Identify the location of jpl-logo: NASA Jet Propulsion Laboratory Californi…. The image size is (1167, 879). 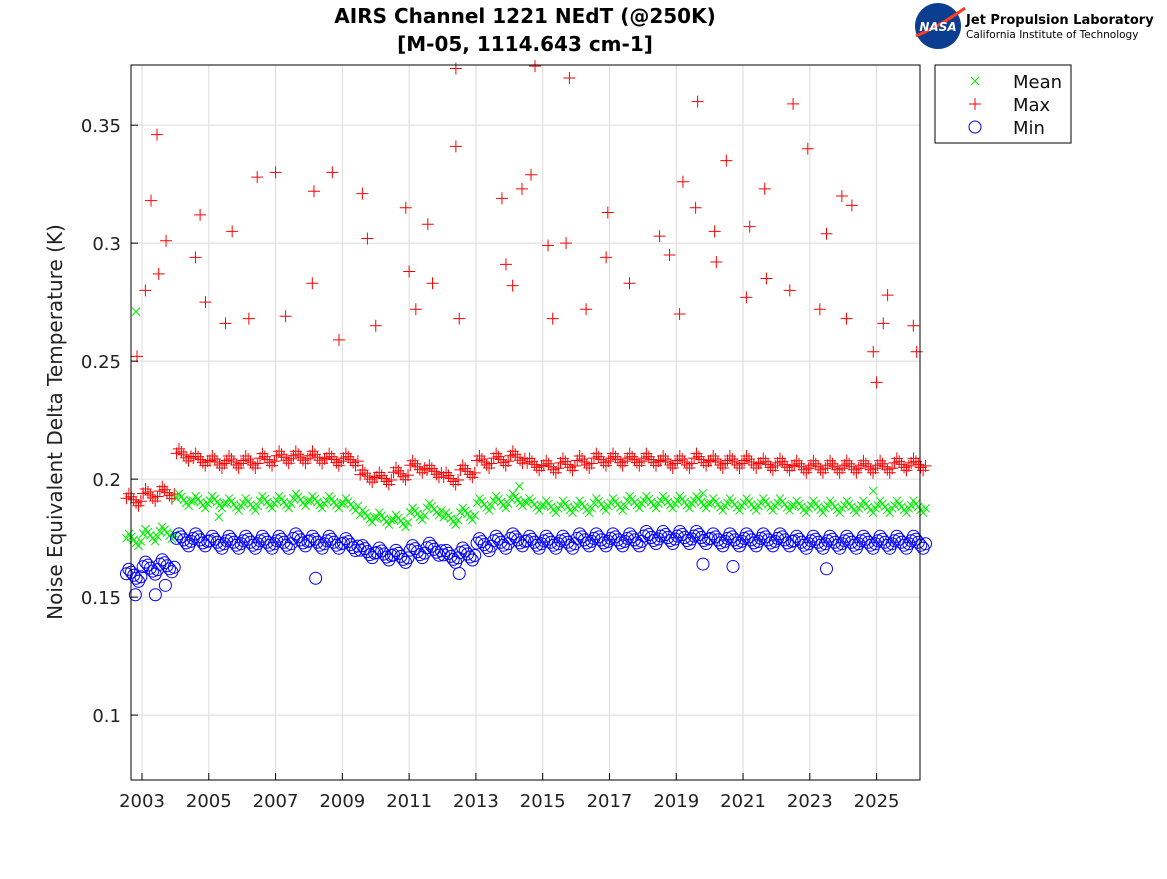
(1034, 26).